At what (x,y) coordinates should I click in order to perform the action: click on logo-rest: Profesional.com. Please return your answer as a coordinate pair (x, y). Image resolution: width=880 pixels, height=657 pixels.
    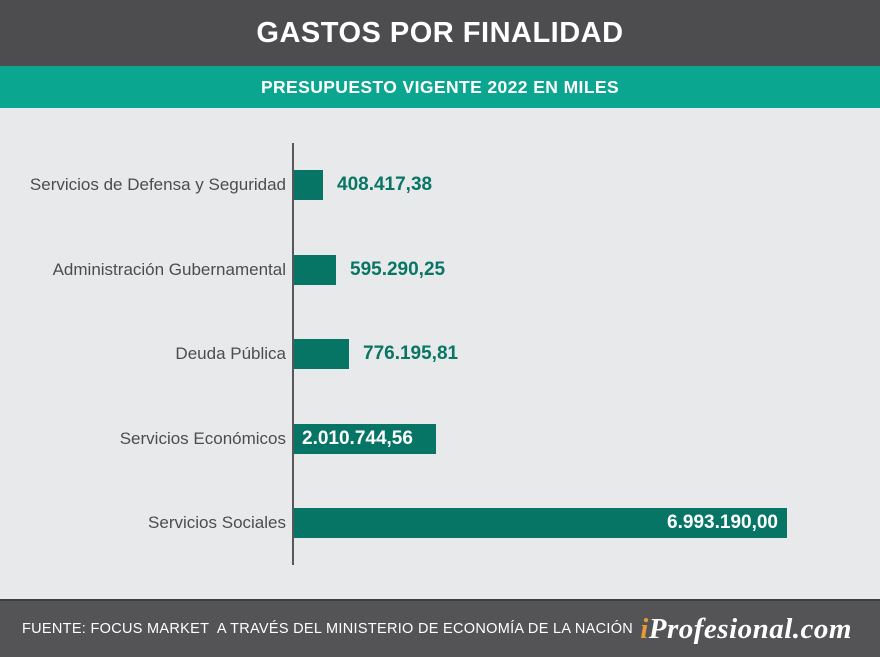
    Looking at the image, I should click on (750, 628).